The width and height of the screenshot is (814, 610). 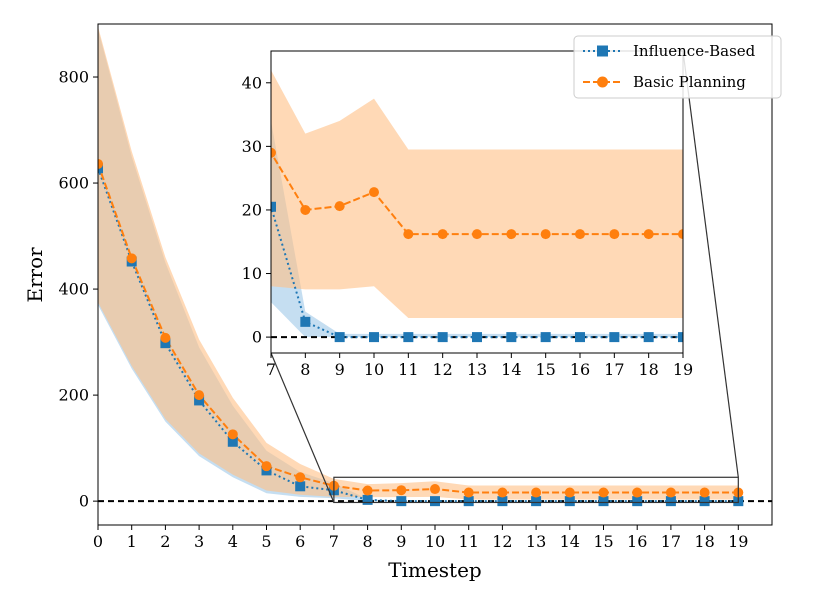 What do you see at coordinates (252, 146) in the screenshot?
I see `inset-y-tick-label: 30` at bounding box center [252, 146].